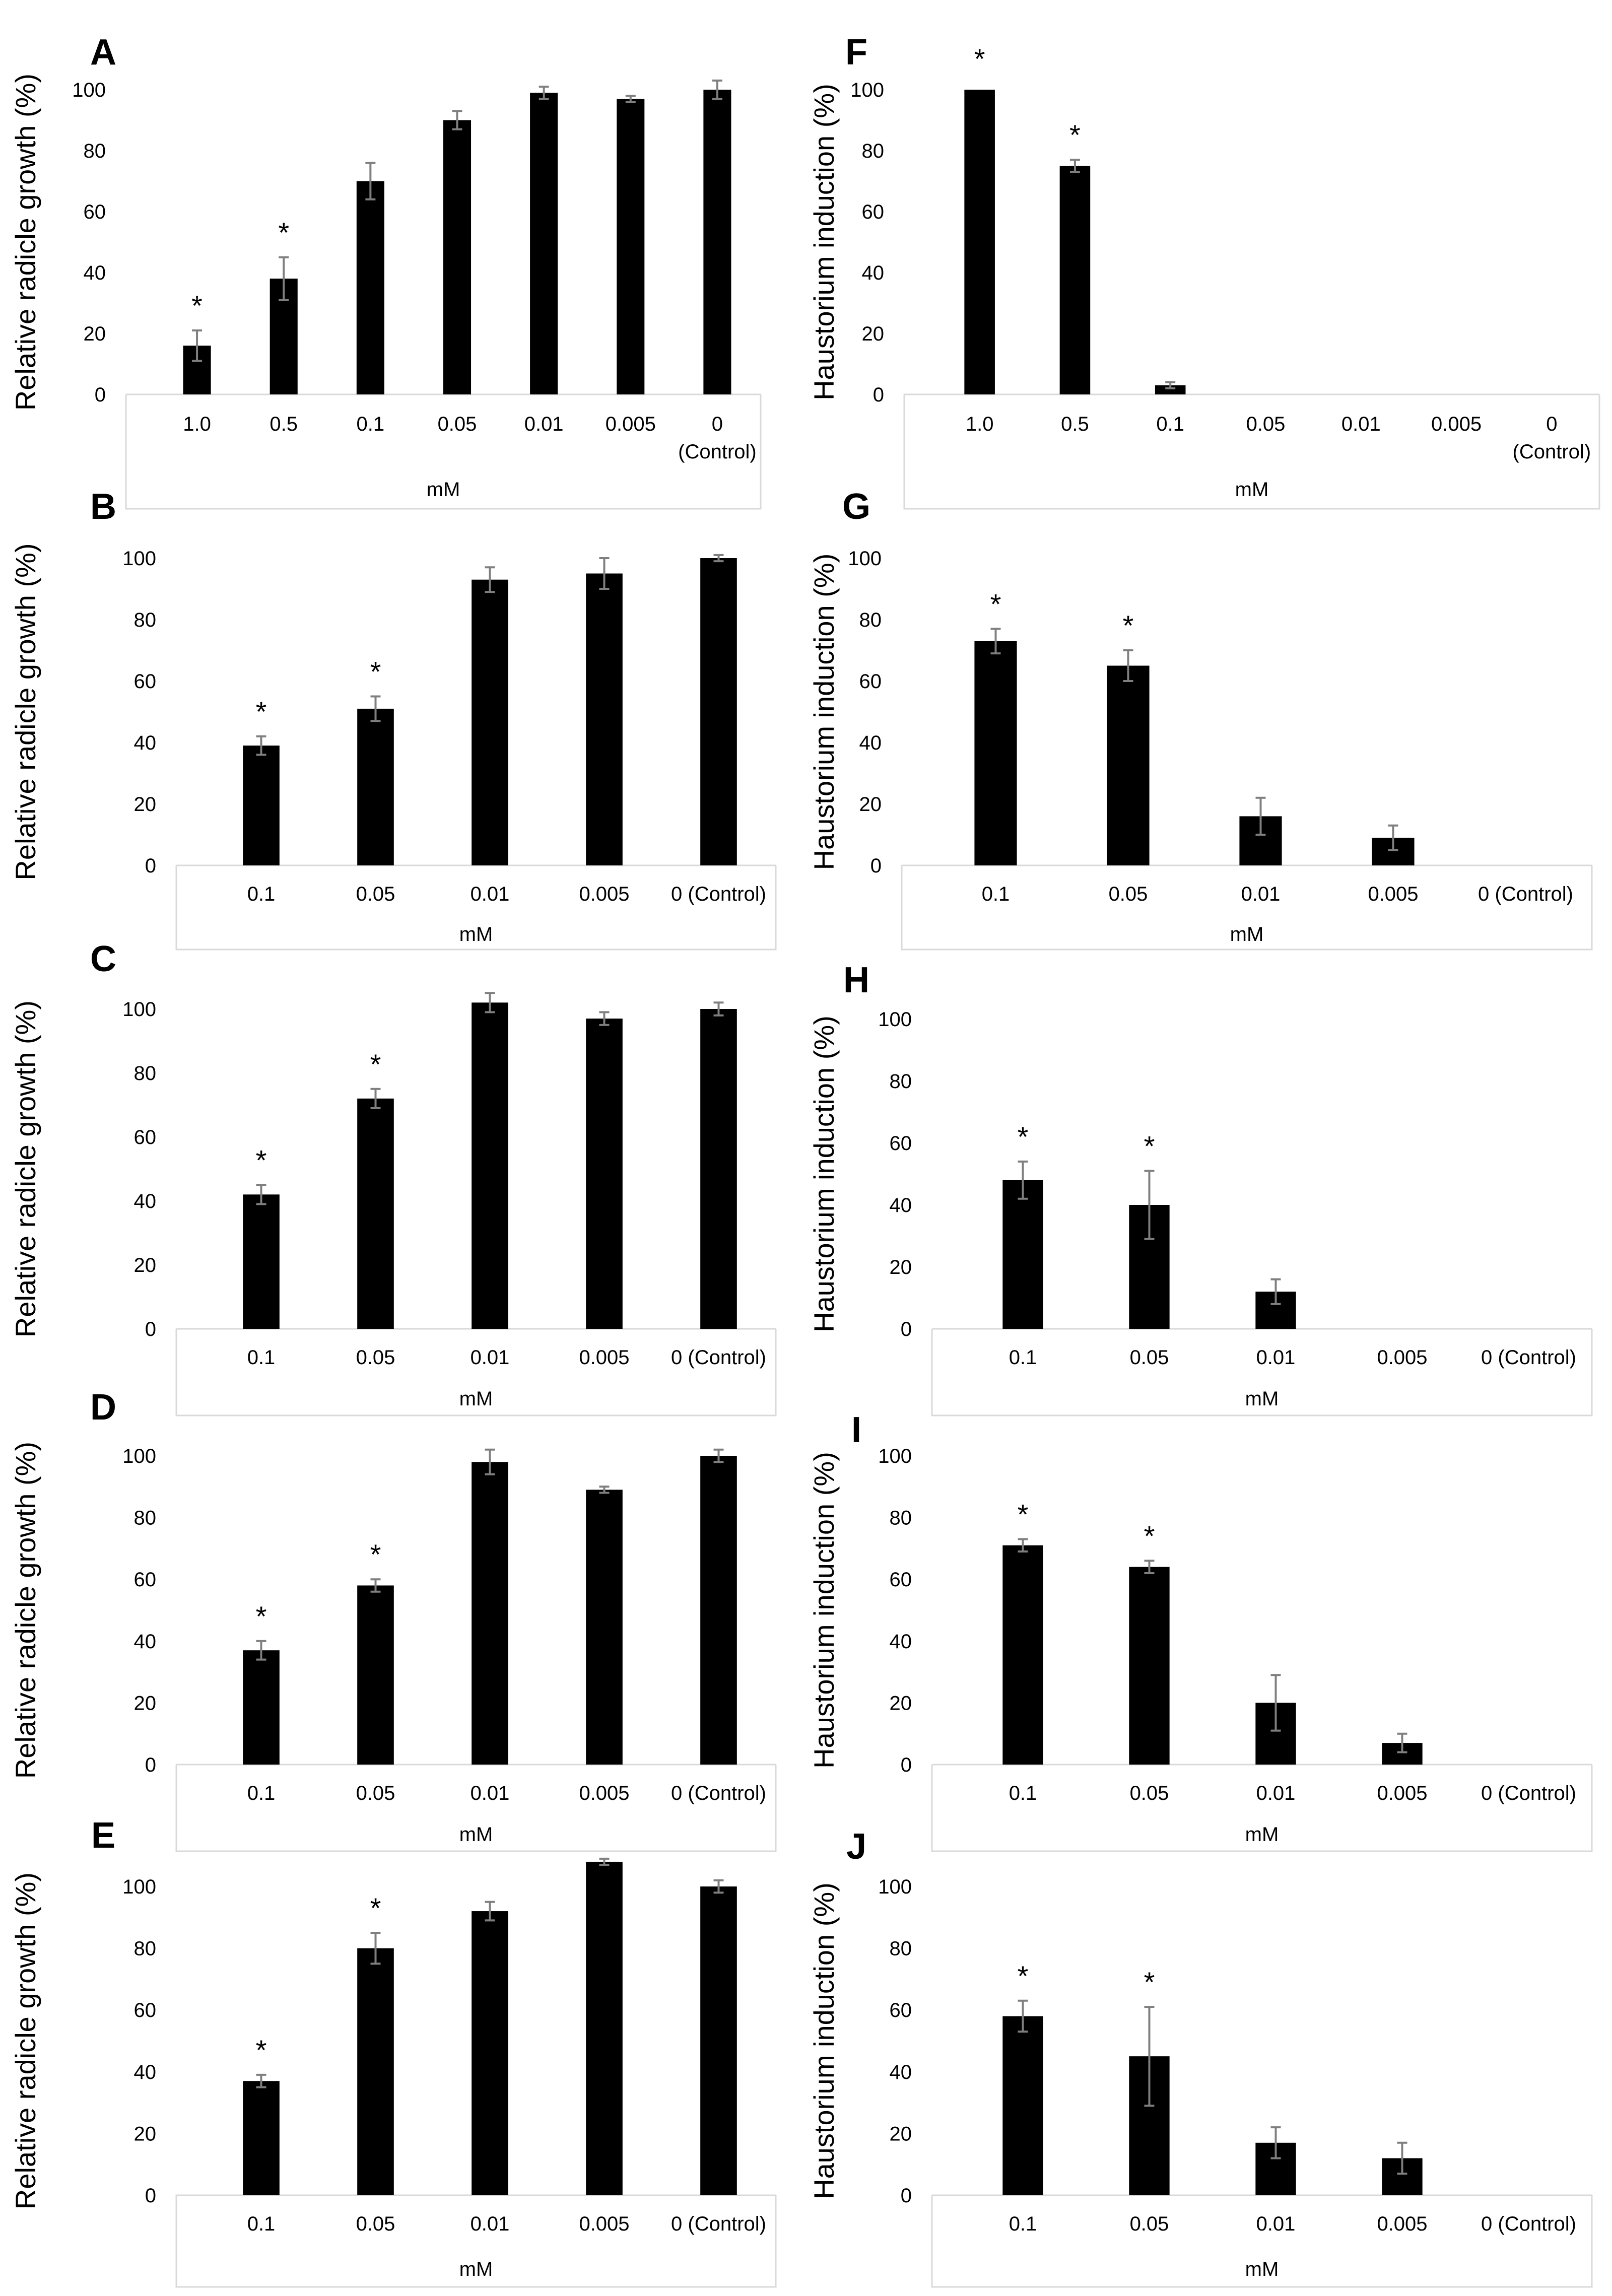 The width and height of the screenshot is (1612, 2296). I want to click on panel-letter: G, so click(856, 507).